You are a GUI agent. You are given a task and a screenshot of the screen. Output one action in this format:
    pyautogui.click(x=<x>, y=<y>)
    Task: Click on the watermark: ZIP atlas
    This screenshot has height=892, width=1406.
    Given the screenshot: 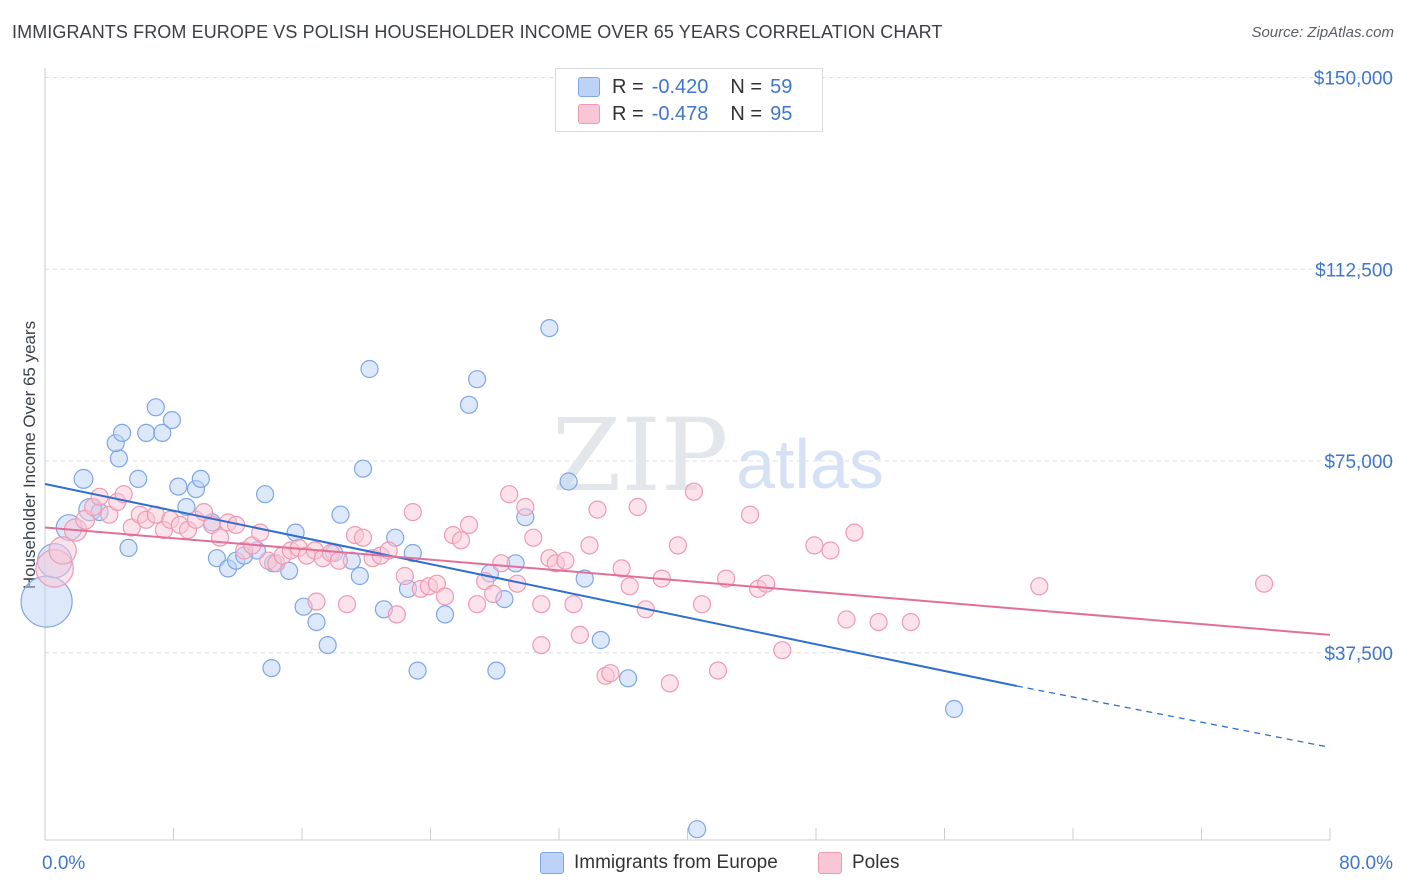 What is the action you would take?
    pyautogui.click(x=718, y=455)
    